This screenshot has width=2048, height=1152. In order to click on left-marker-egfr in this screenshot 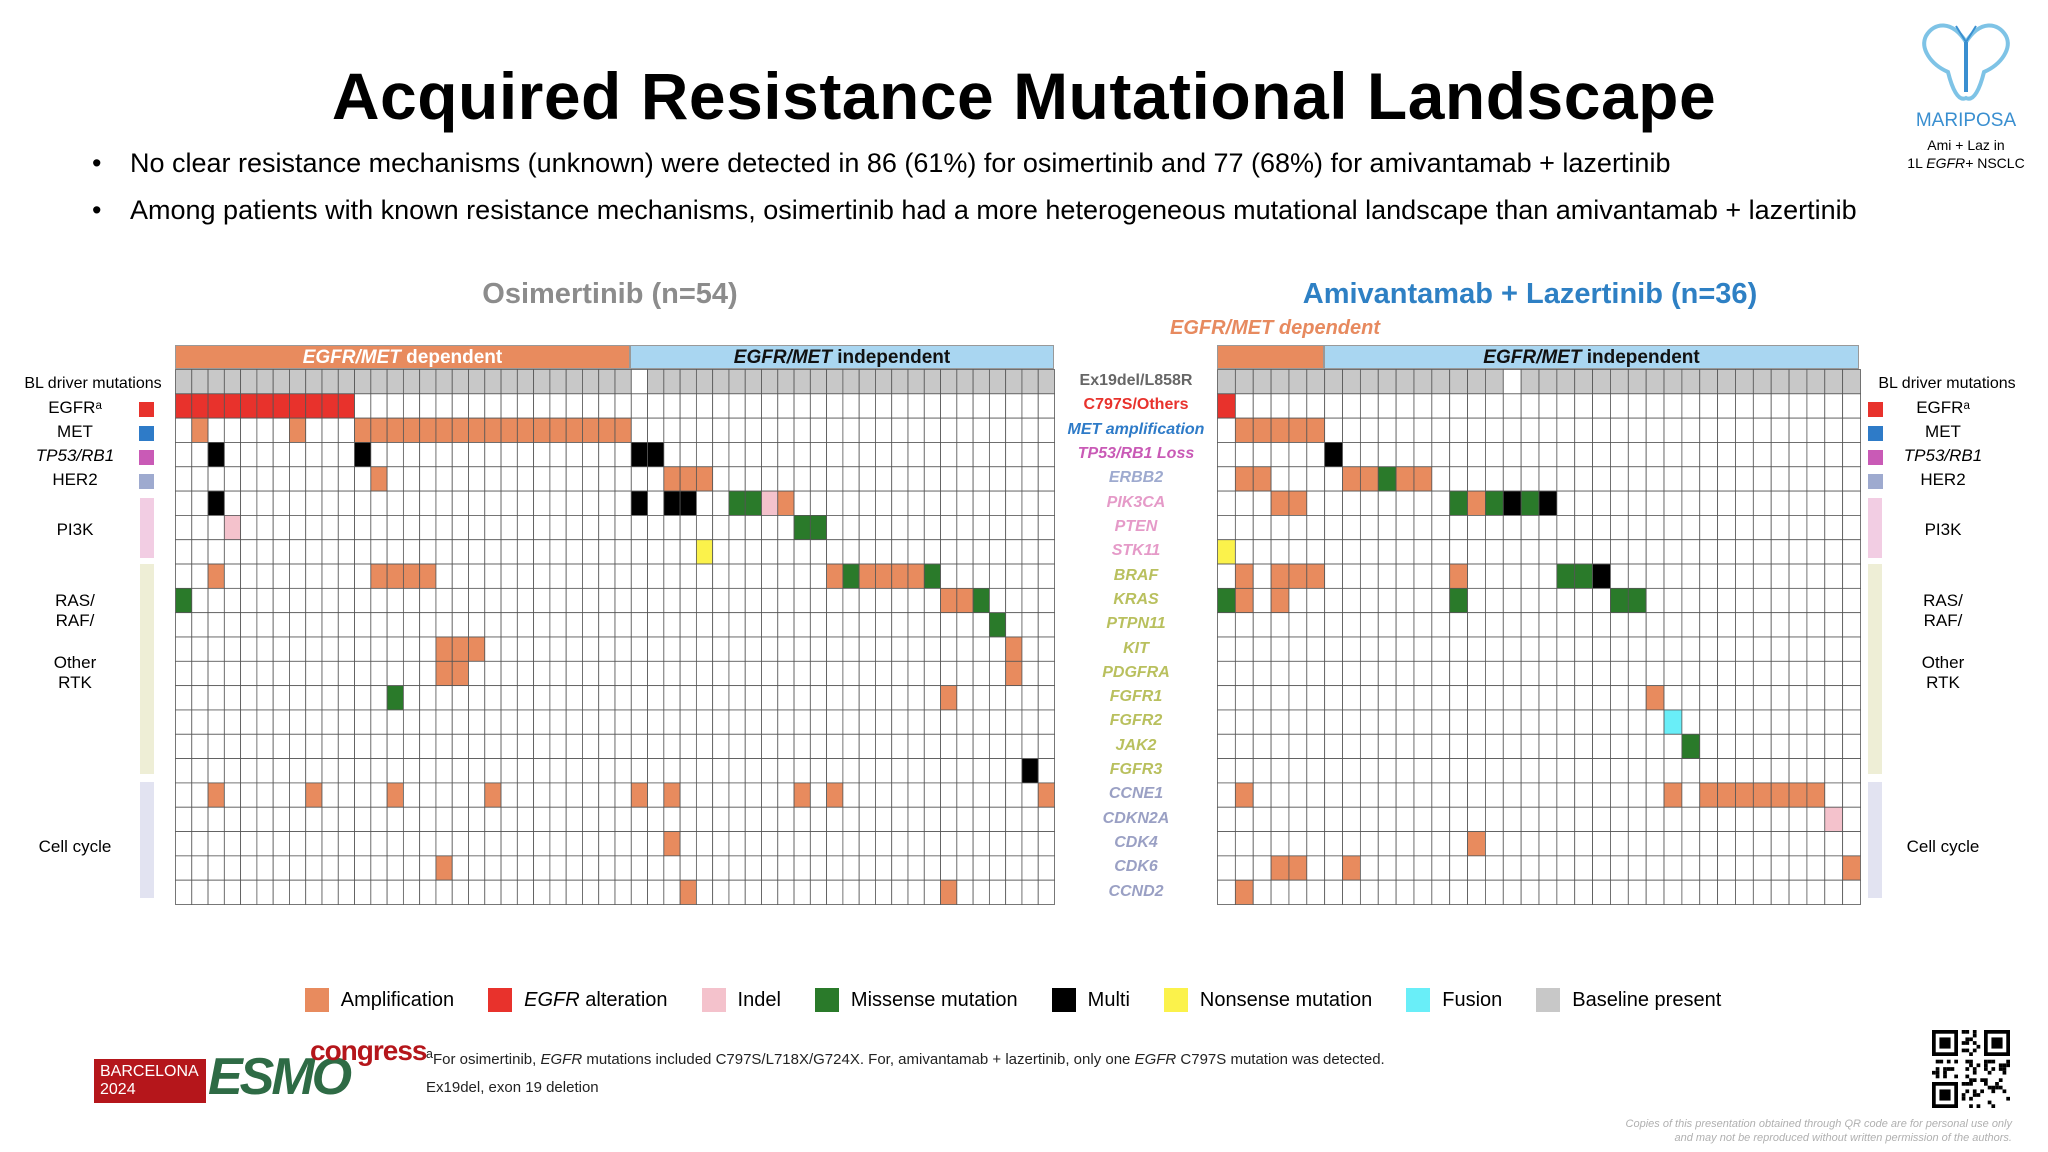, I will do `click(146, 409)`.